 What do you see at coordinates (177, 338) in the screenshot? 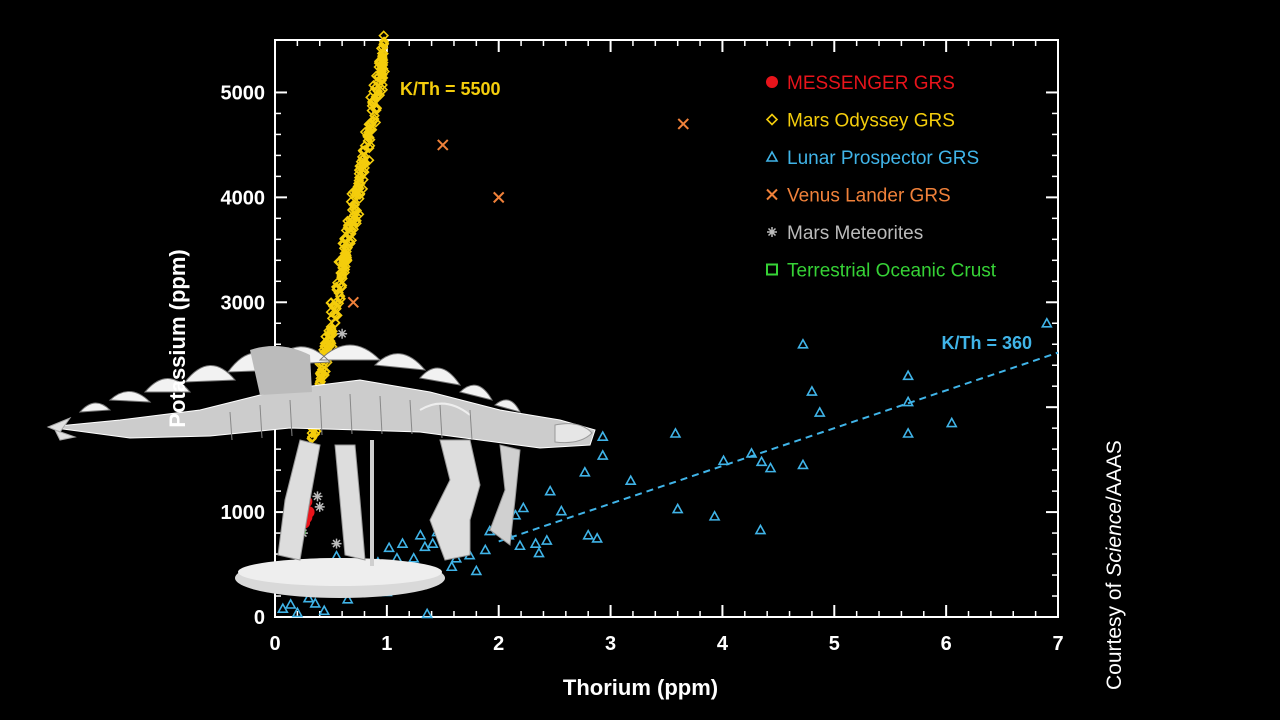
I see `y-axis-title: Potassium (ppm)` at bounding box center [177, 338].